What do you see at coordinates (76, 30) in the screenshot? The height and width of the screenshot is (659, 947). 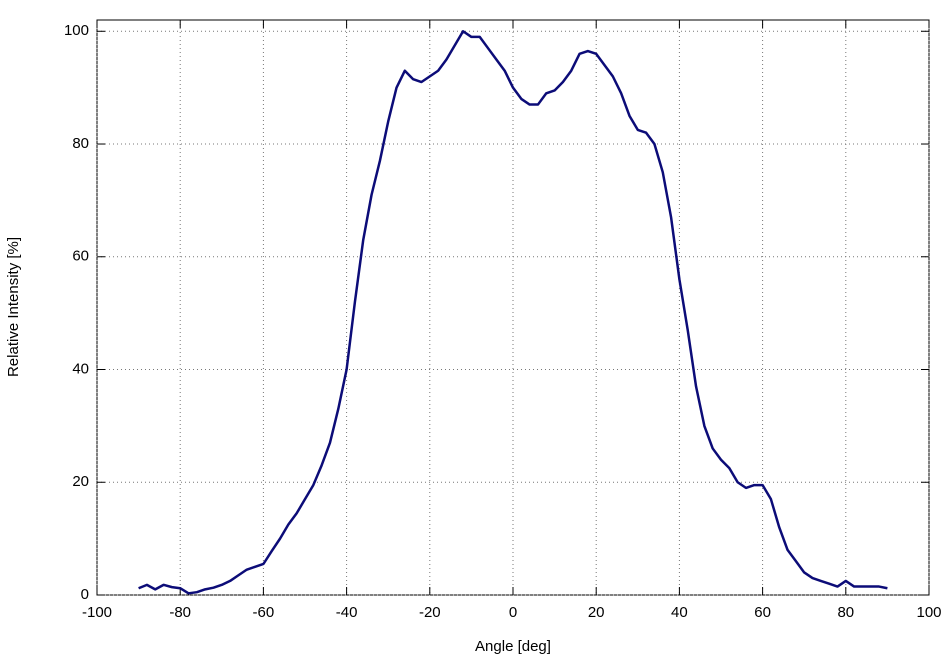 I see `y-tick-label: 100` at bounding box center [76, 30].